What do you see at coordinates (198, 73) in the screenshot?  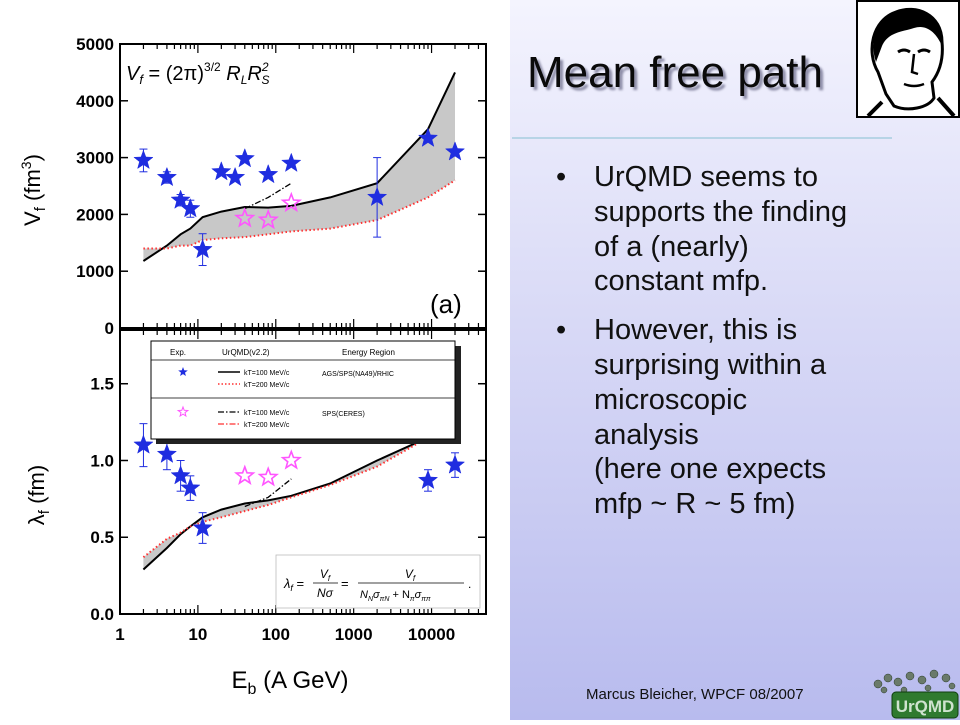 I see `plot-a-formula: Vf = (2π)3/2 RLR2 S` at bounding box center [198, 73].